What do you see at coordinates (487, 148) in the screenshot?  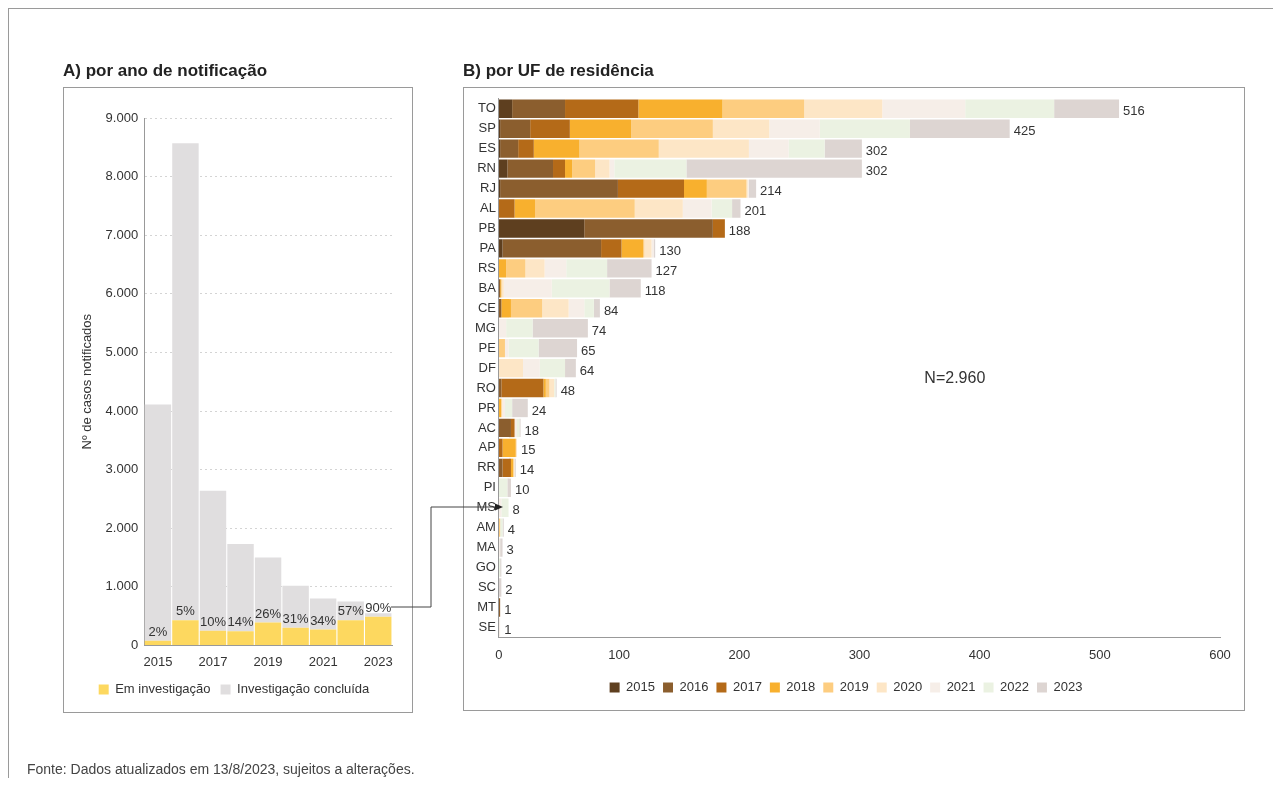 I see `y-tick-label: ES` at bounding box center [487, 148].